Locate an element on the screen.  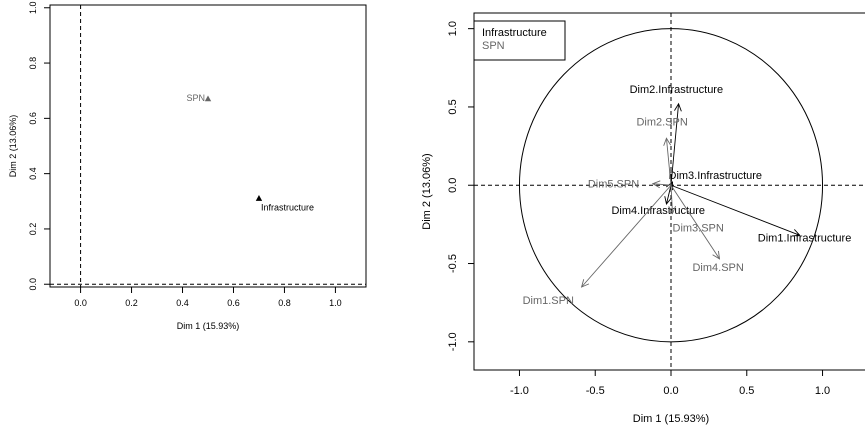
x-tick-label: 0.2 is located at coordinates (131, 303).